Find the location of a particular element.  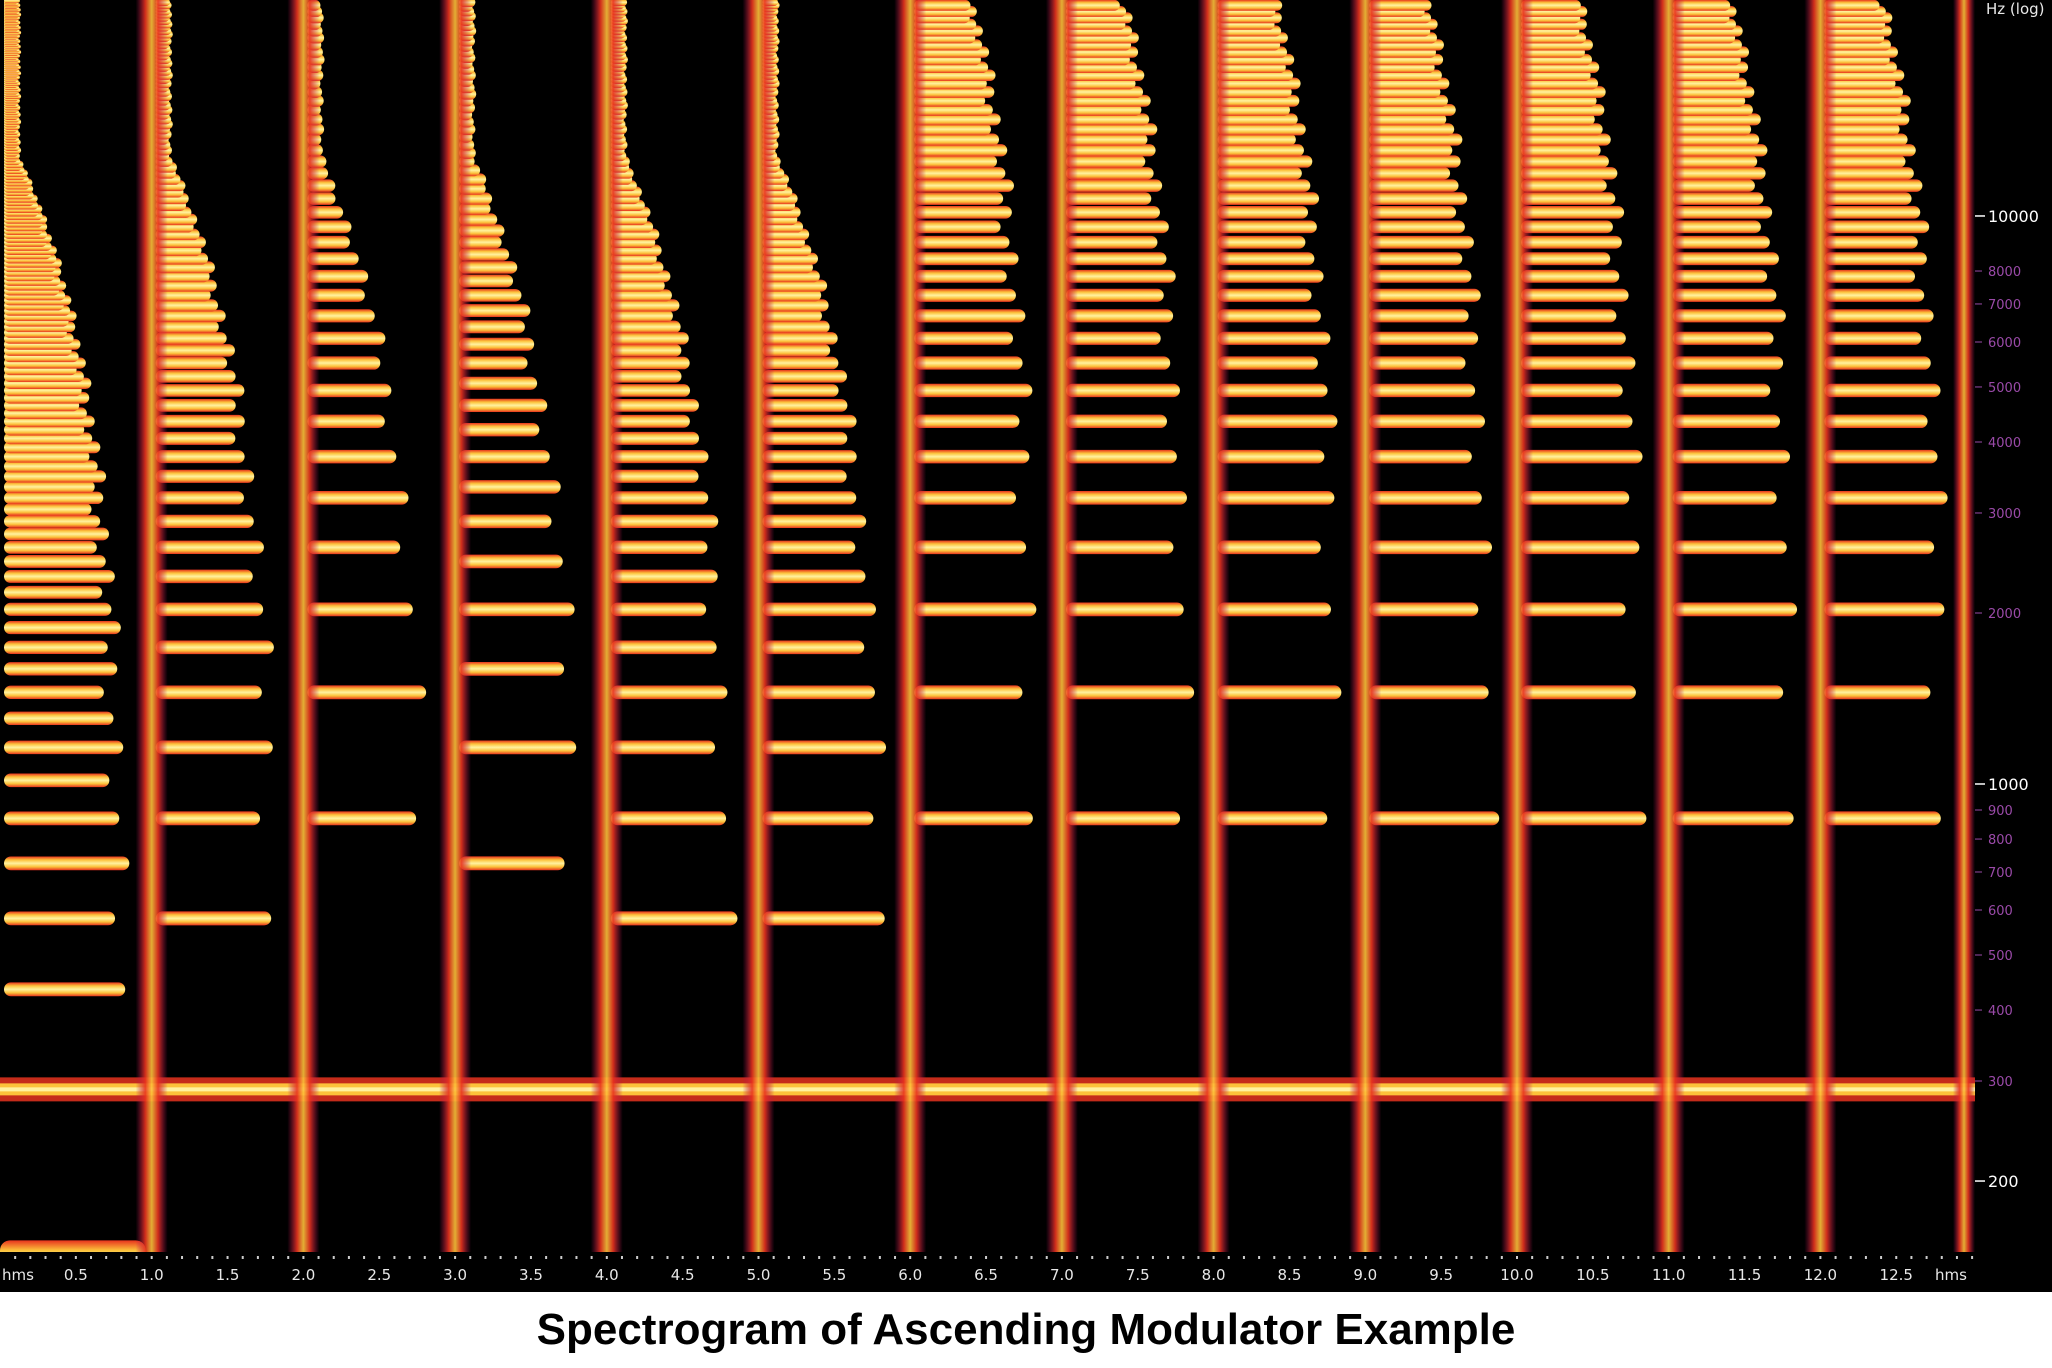

carrier-core is located at coordinates (987, 1089).